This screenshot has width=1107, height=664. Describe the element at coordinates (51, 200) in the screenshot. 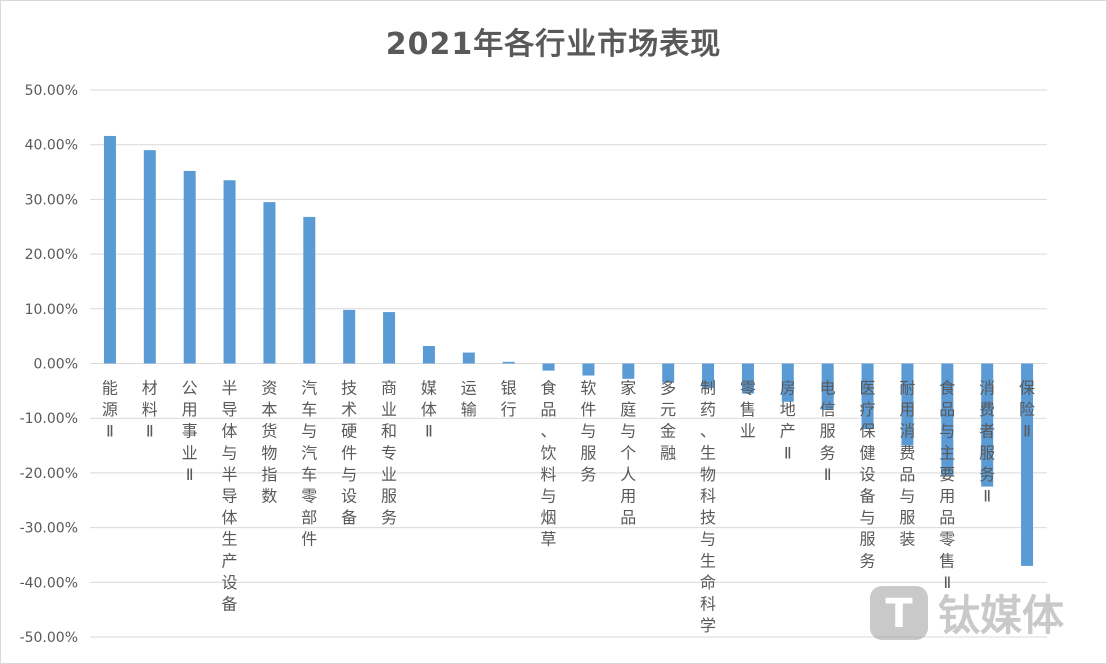

I see `y-tick-label: 30.00%` at that location.